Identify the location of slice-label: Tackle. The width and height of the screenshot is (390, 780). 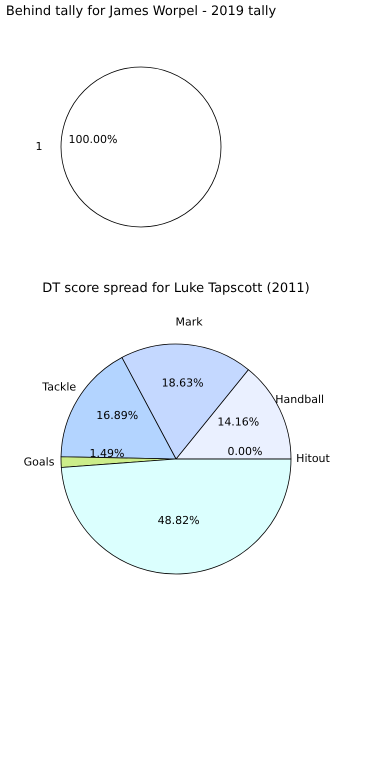
(58, 387).